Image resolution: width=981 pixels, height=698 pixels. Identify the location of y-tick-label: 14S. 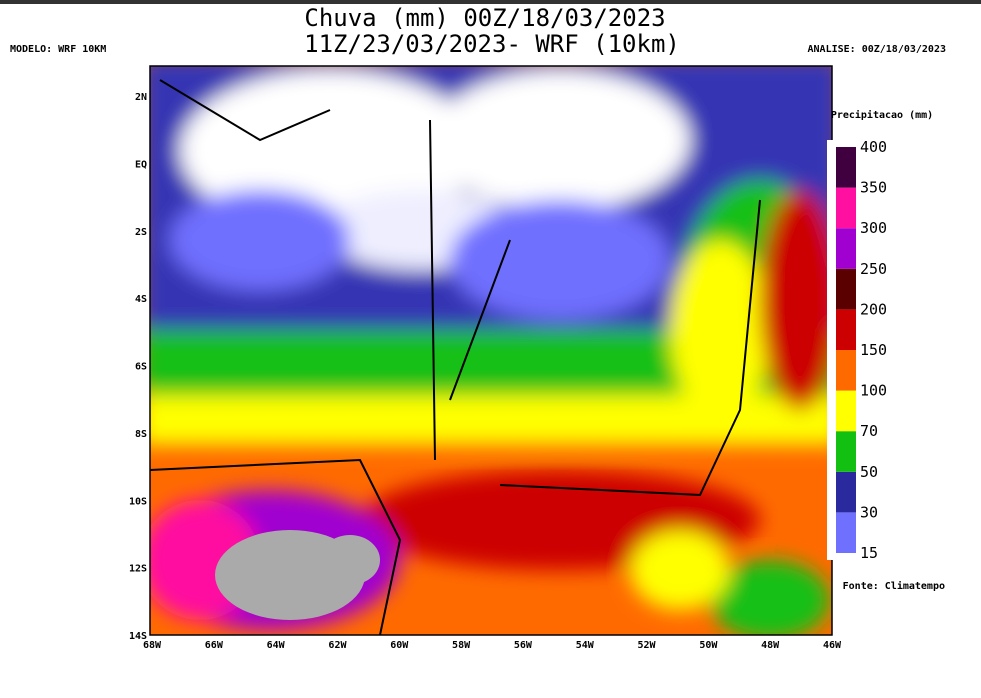
(138, 636).